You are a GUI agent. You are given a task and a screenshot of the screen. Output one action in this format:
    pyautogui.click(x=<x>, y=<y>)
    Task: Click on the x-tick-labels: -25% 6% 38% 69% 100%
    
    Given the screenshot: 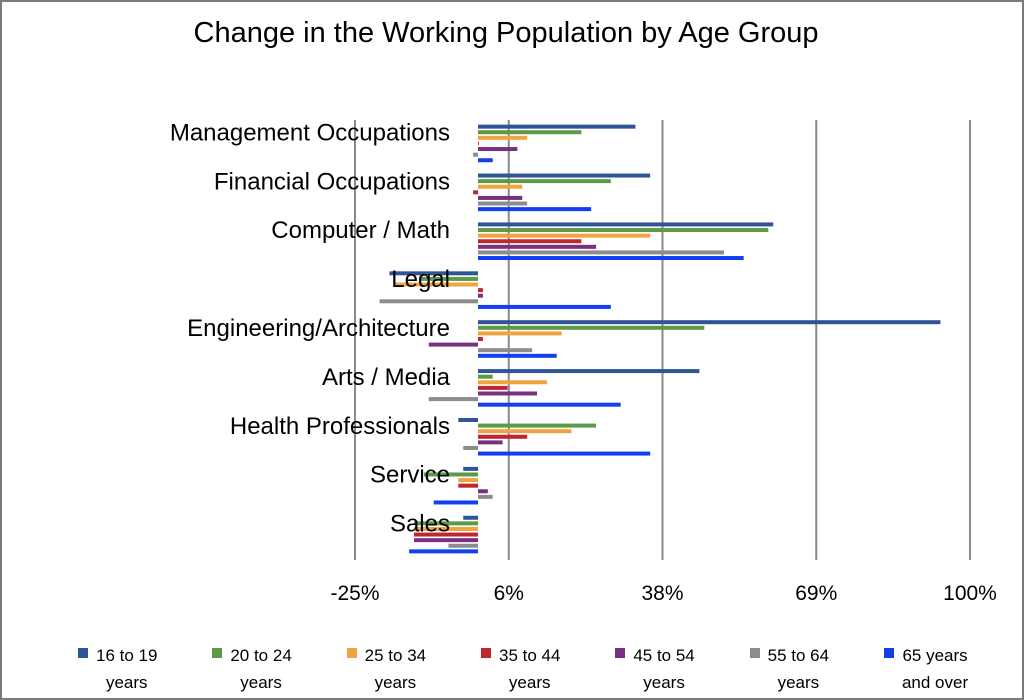 What is the action you would take?
    pyautogui.click(x=663, y=593)
    